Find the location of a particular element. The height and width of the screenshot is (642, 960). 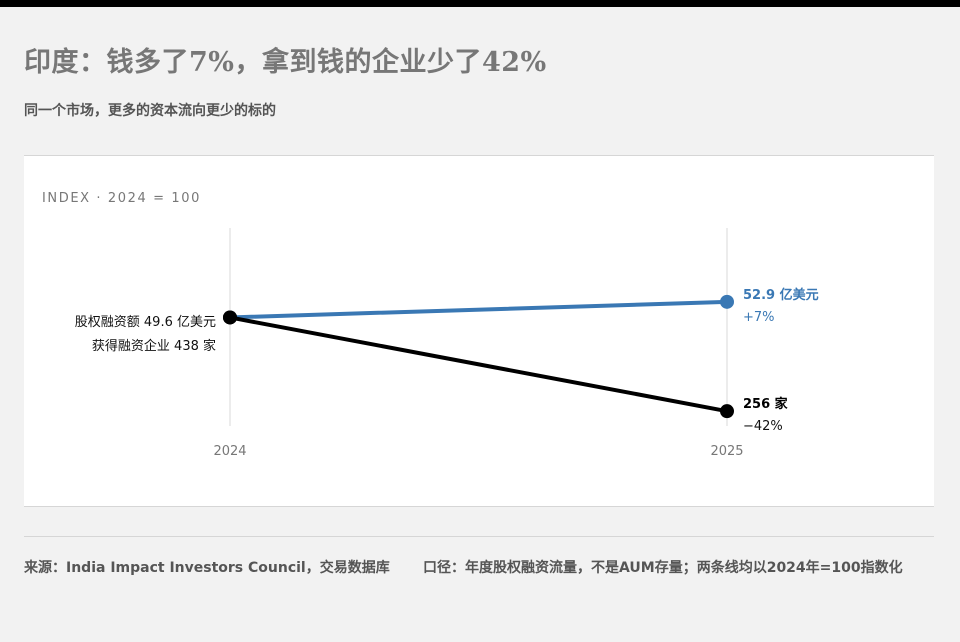

chart-title: 印度：钱多了7%，拿到钱的企业少了42% is located at coordinates (285, 62).